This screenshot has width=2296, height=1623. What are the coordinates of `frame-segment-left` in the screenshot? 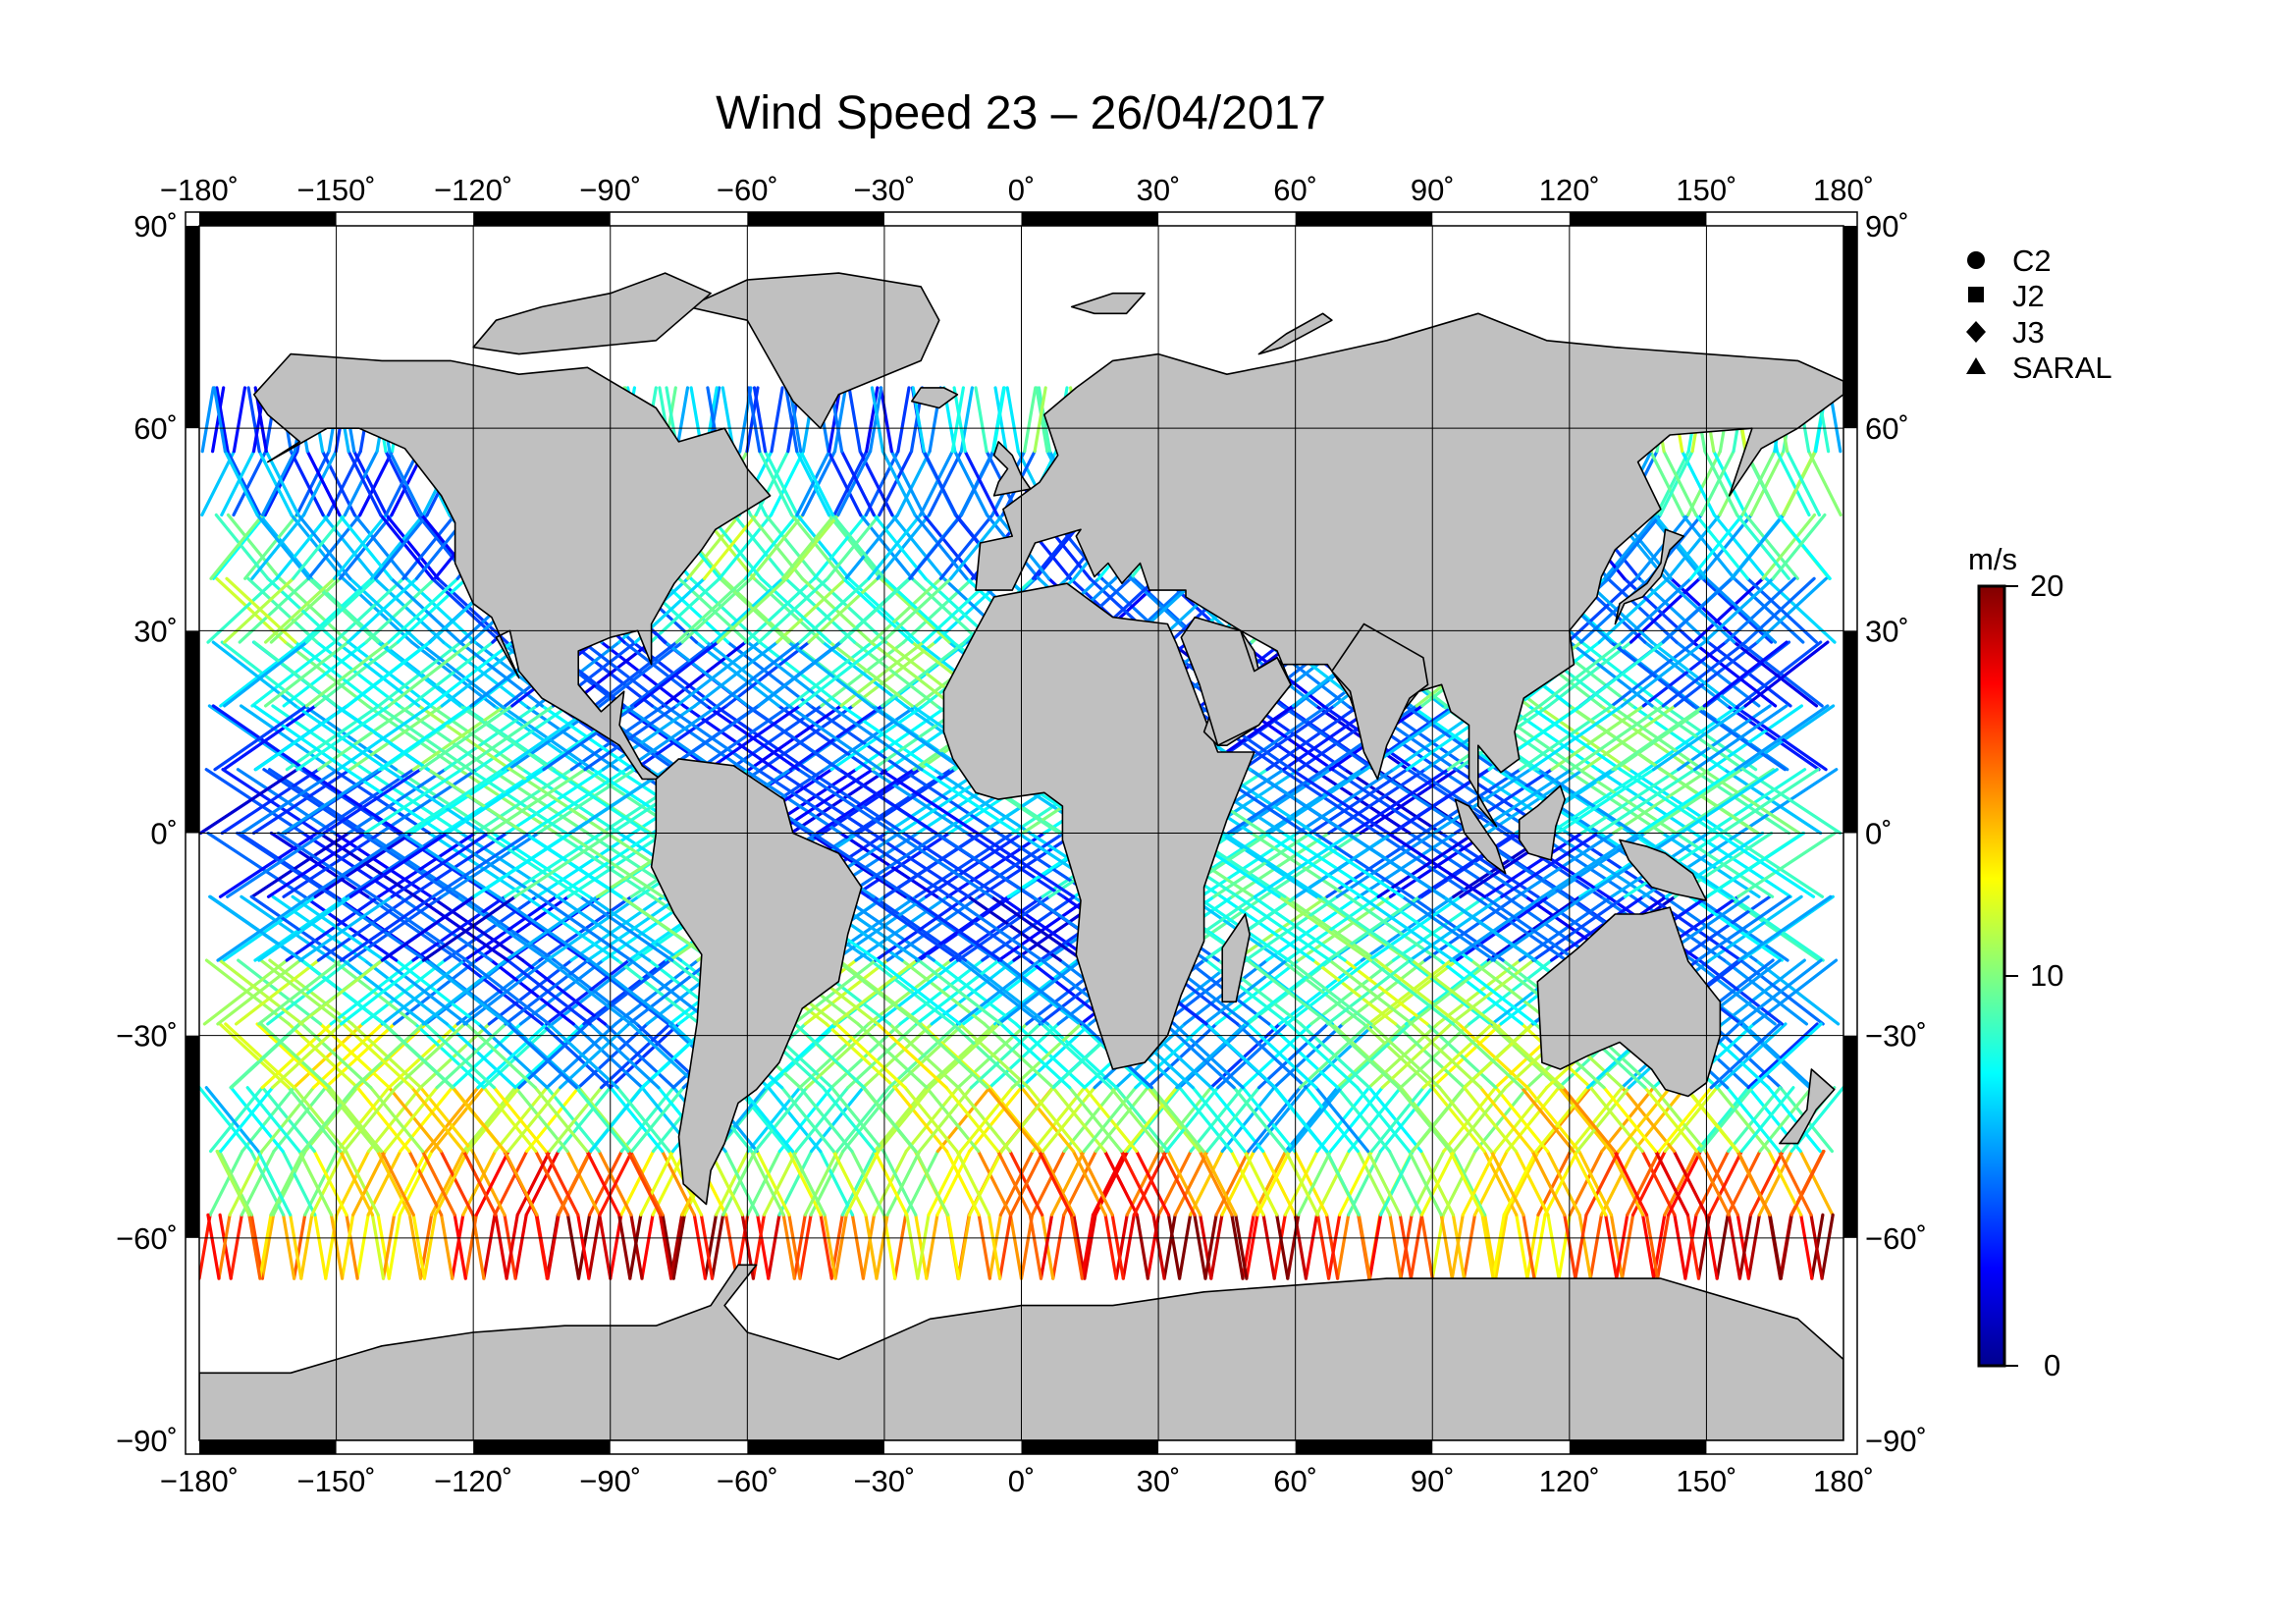 It's located at (192, 327).